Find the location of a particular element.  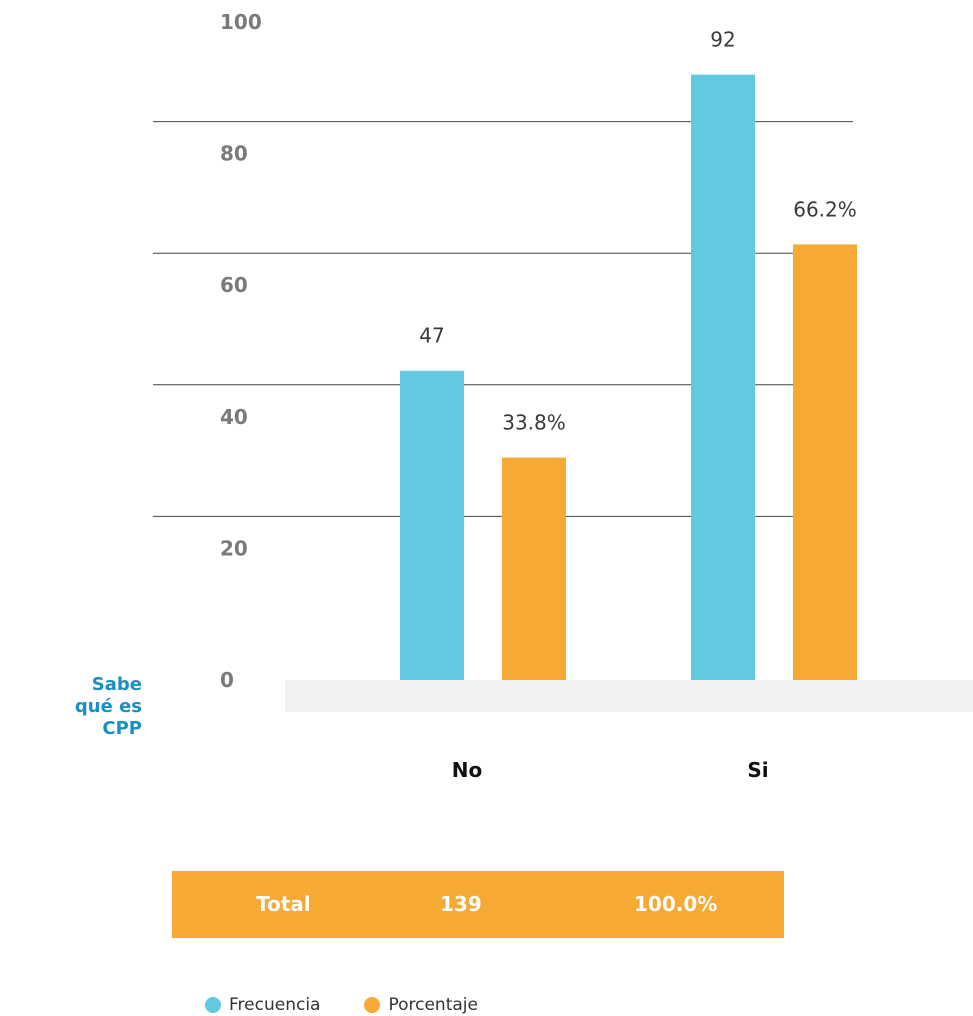

total-frequency: 139 is located at coordinates (461, 904).